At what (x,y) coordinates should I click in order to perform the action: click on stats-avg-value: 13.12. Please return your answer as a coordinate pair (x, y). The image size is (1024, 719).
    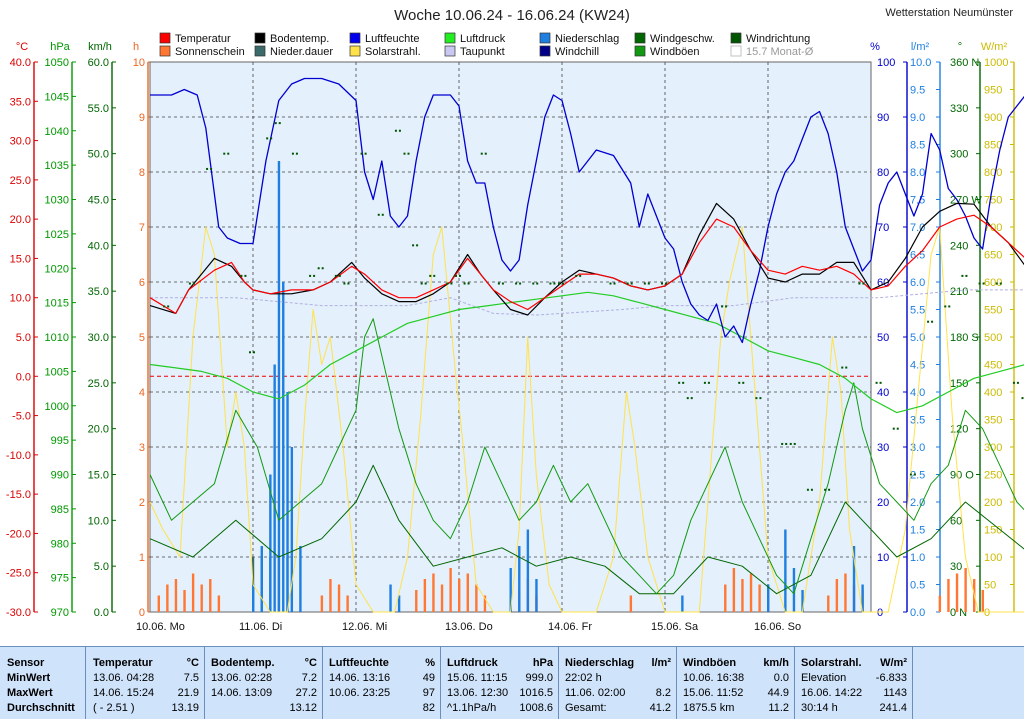
    Looking at the image, I should click on (303, 708).